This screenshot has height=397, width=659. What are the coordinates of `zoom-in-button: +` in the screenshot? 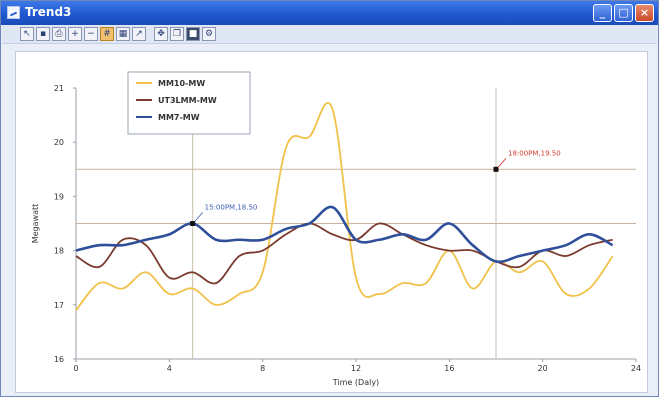 It's located at (75, 34).